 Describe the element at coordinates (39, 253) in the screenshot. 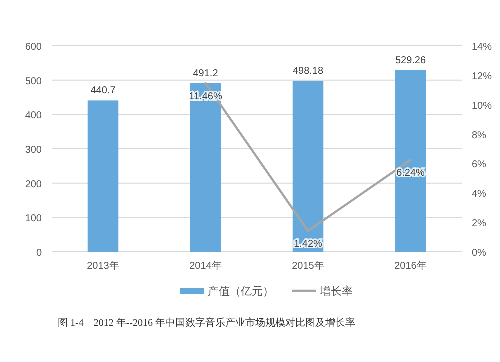

I see `y-tick-label: 0` at that location.